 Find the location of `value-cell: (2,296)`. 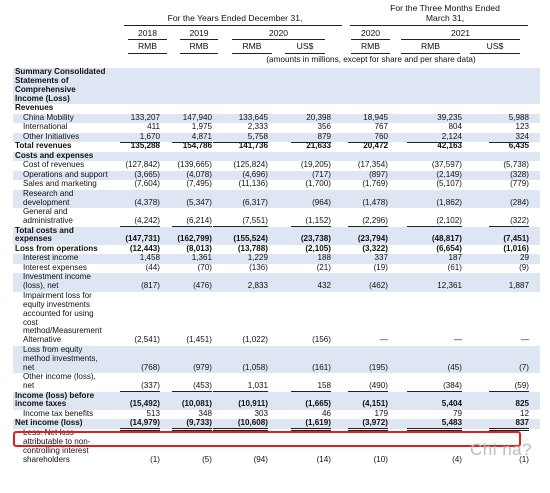

value-cell: (2,296) is located at coordinates (375, 220).